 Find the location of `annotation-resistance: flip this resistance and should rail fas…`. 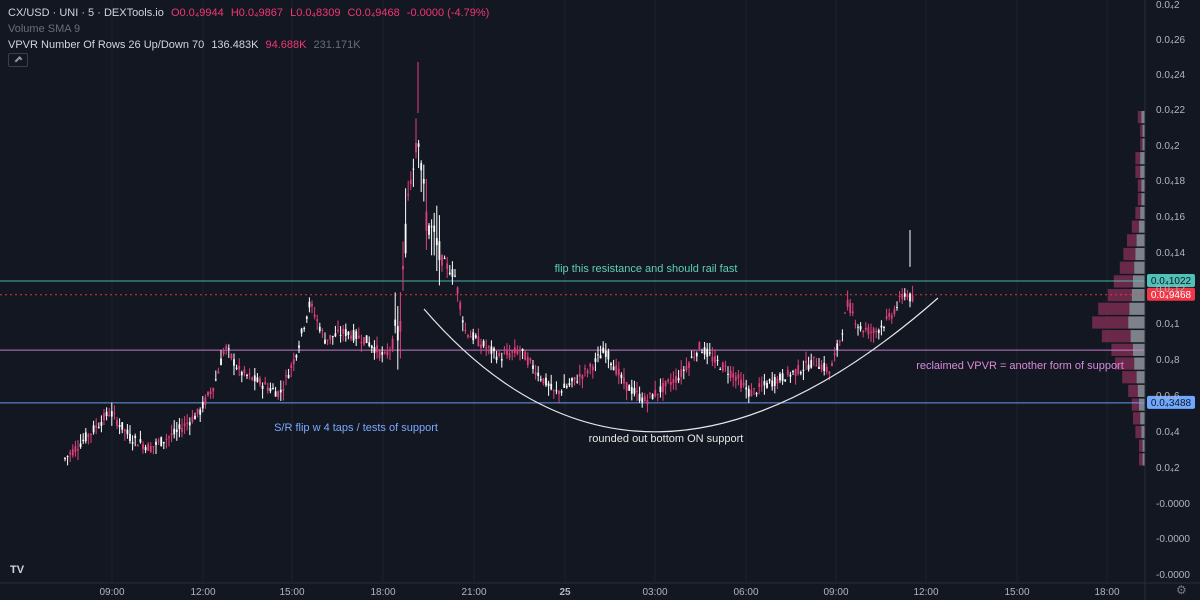

annotation-resistance: flip this resistance and should rail fas… is located at coordinates (646, 269).